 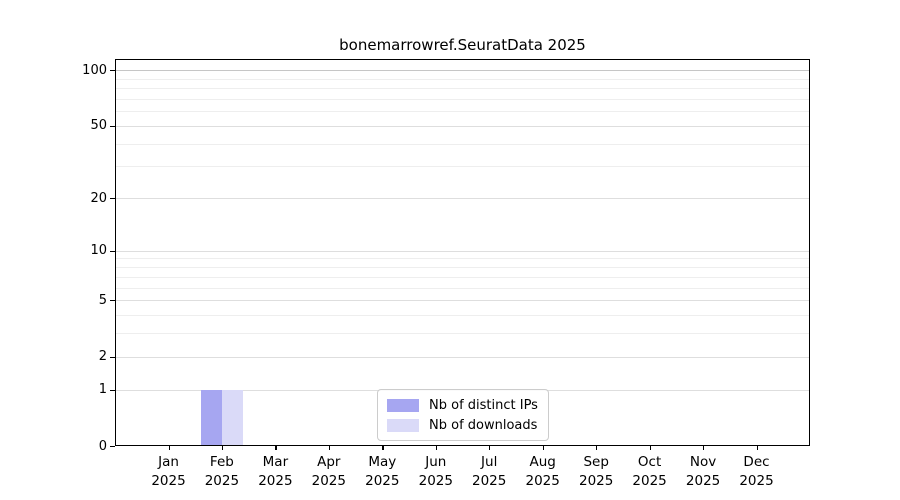 I want to click on y-tick-label: 5, so click(x=102, y=300).